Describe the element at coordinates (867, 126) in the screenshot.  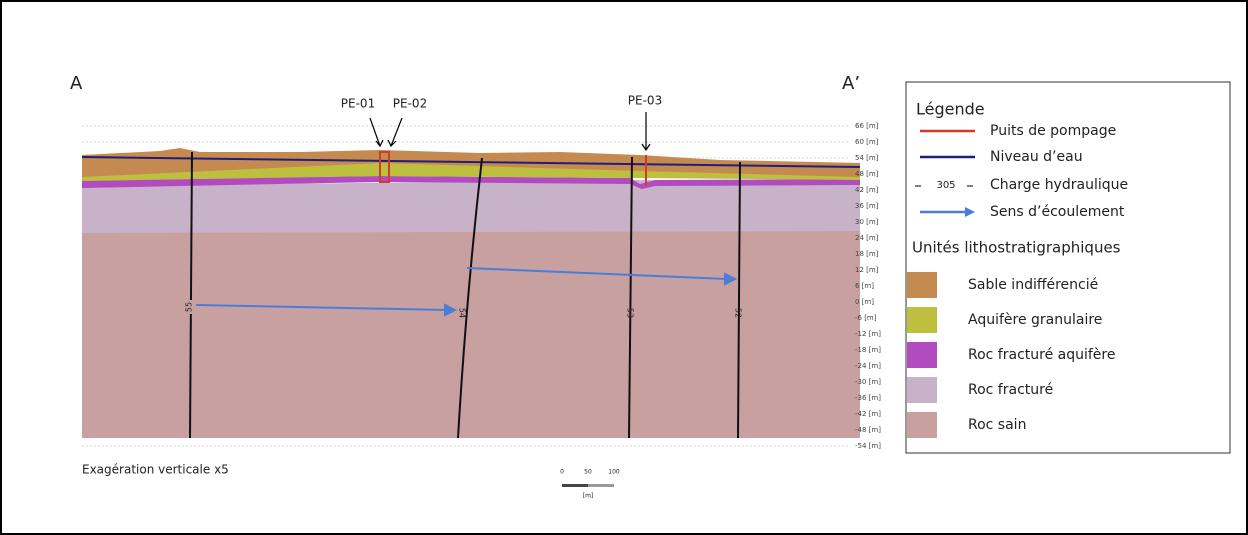
I see `elevation-tick: 66 [m]` at that location.